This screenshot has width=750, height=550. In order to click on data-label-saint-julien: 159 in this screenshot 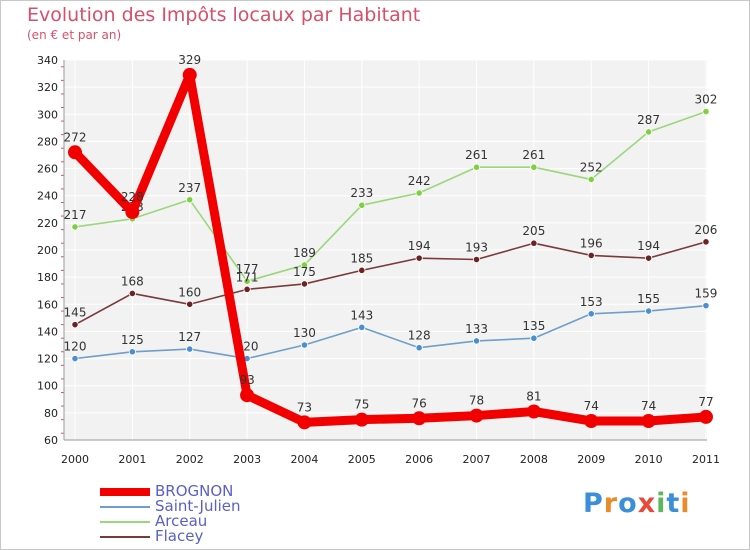, I will do `click(706, 294)`.